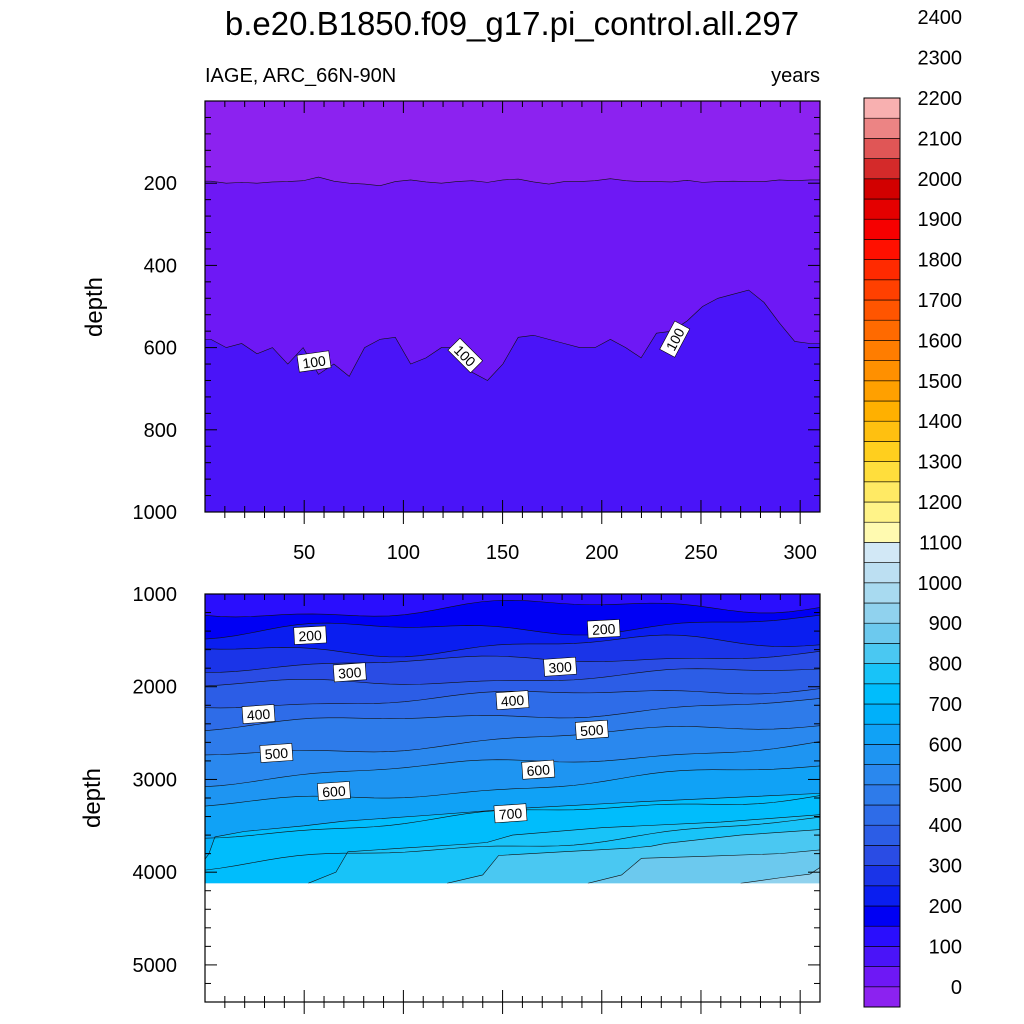 The height and width of the screenshot is (1024, 1024). I want to click on lower-contour-label: 300, so click(560, 666).